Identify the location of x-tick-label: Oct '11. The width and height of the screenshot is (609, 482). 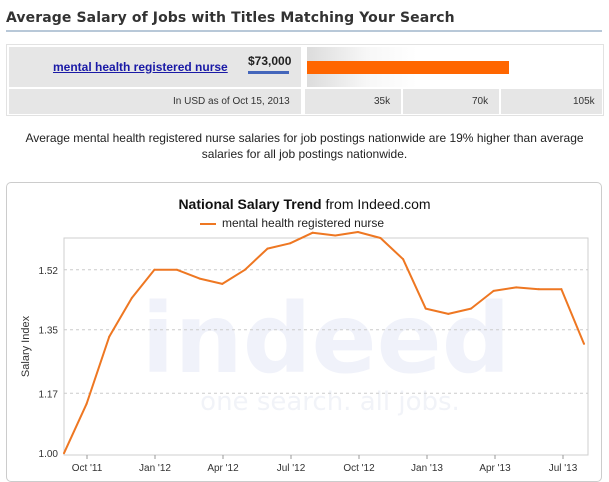
(87, 468).